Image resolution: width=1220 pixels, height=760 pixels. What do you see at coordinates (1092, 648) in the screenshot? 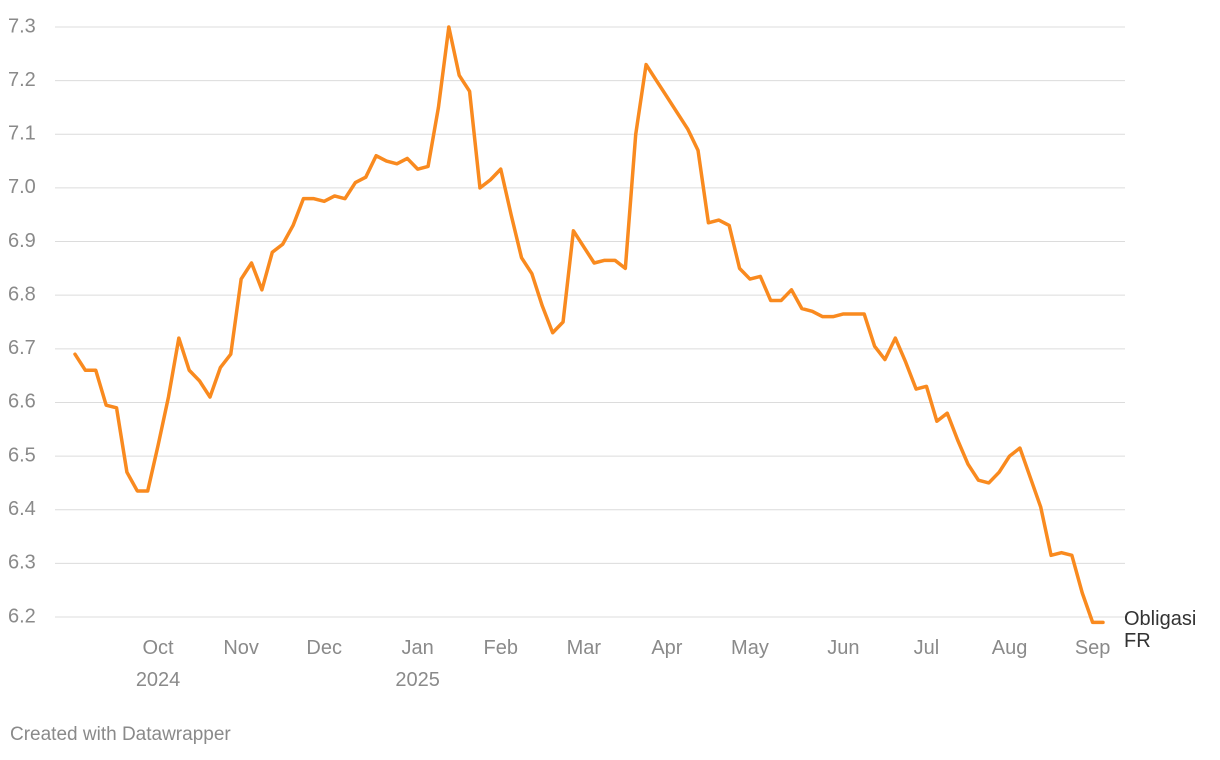
I see `x-tick-label: Sep` at bounding box center [1092, 648].